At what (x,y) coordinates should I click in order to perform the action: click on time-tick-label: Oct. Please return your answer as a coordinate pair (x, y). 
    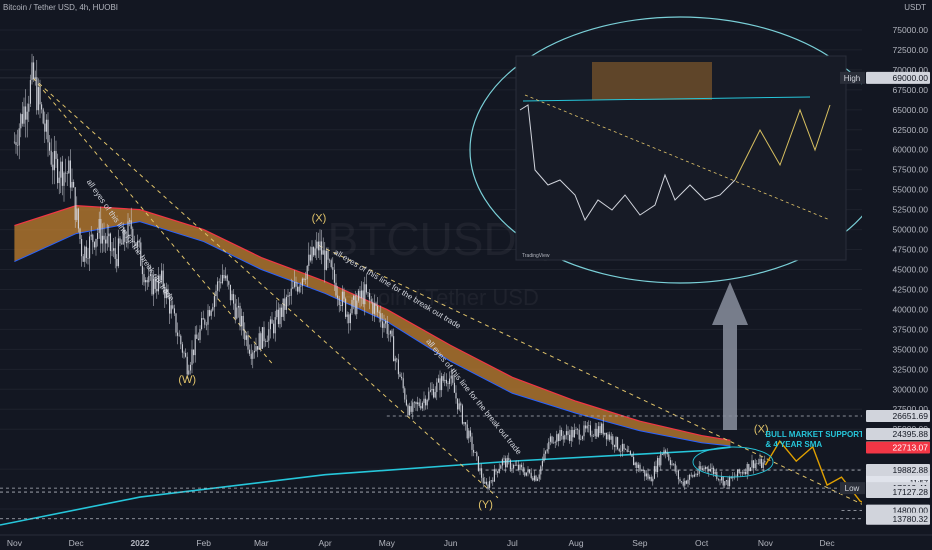
    Looking at the image, I should click on (702, 543).